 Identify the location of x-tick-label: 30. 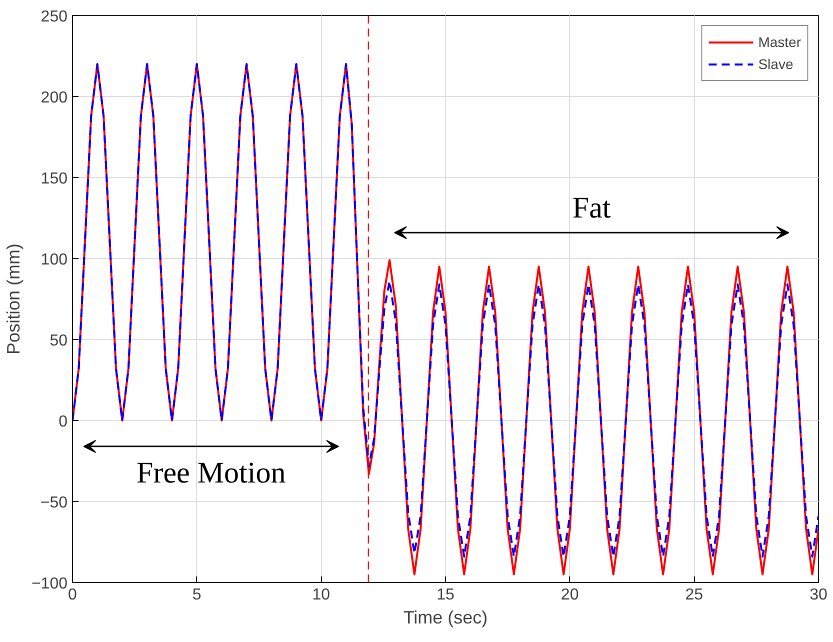
(819, 595).